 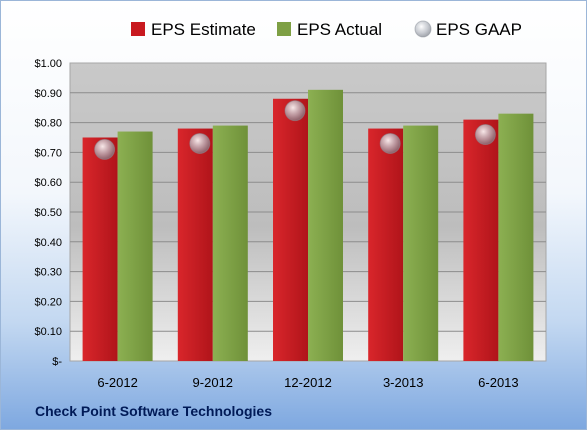 I want to click on bar-eps-estimate-3-2013, so click(x=386, y=244).